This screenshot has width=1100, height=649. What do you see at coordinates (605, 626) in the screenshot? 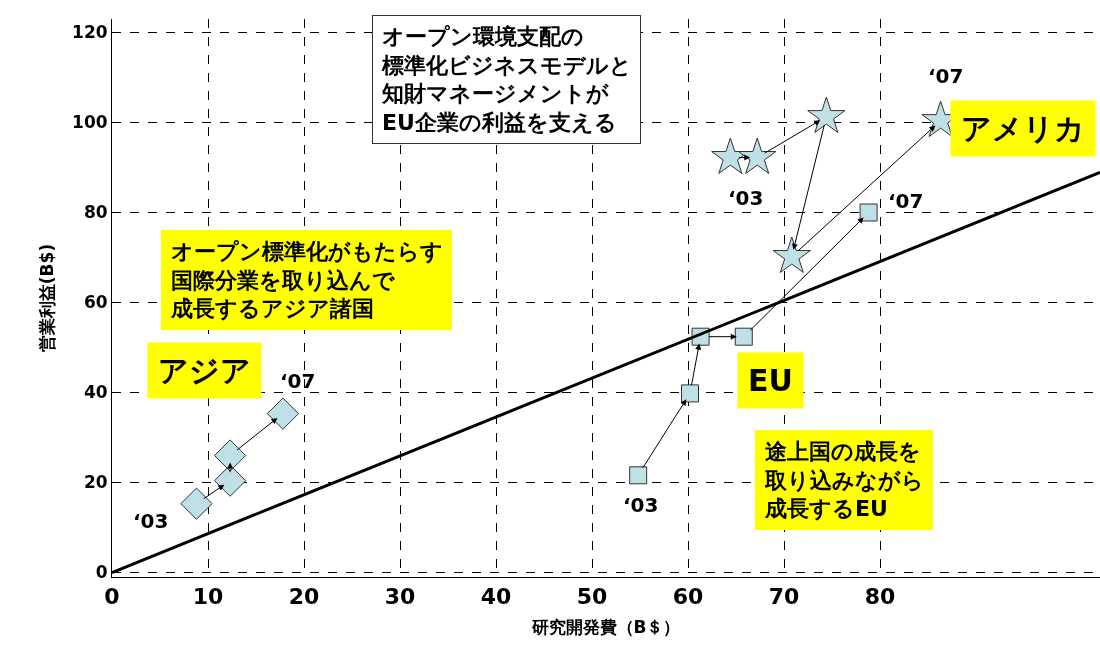
I see `x-axis-title: 研究開発費（B＄）` at bounding box center [605, 626].